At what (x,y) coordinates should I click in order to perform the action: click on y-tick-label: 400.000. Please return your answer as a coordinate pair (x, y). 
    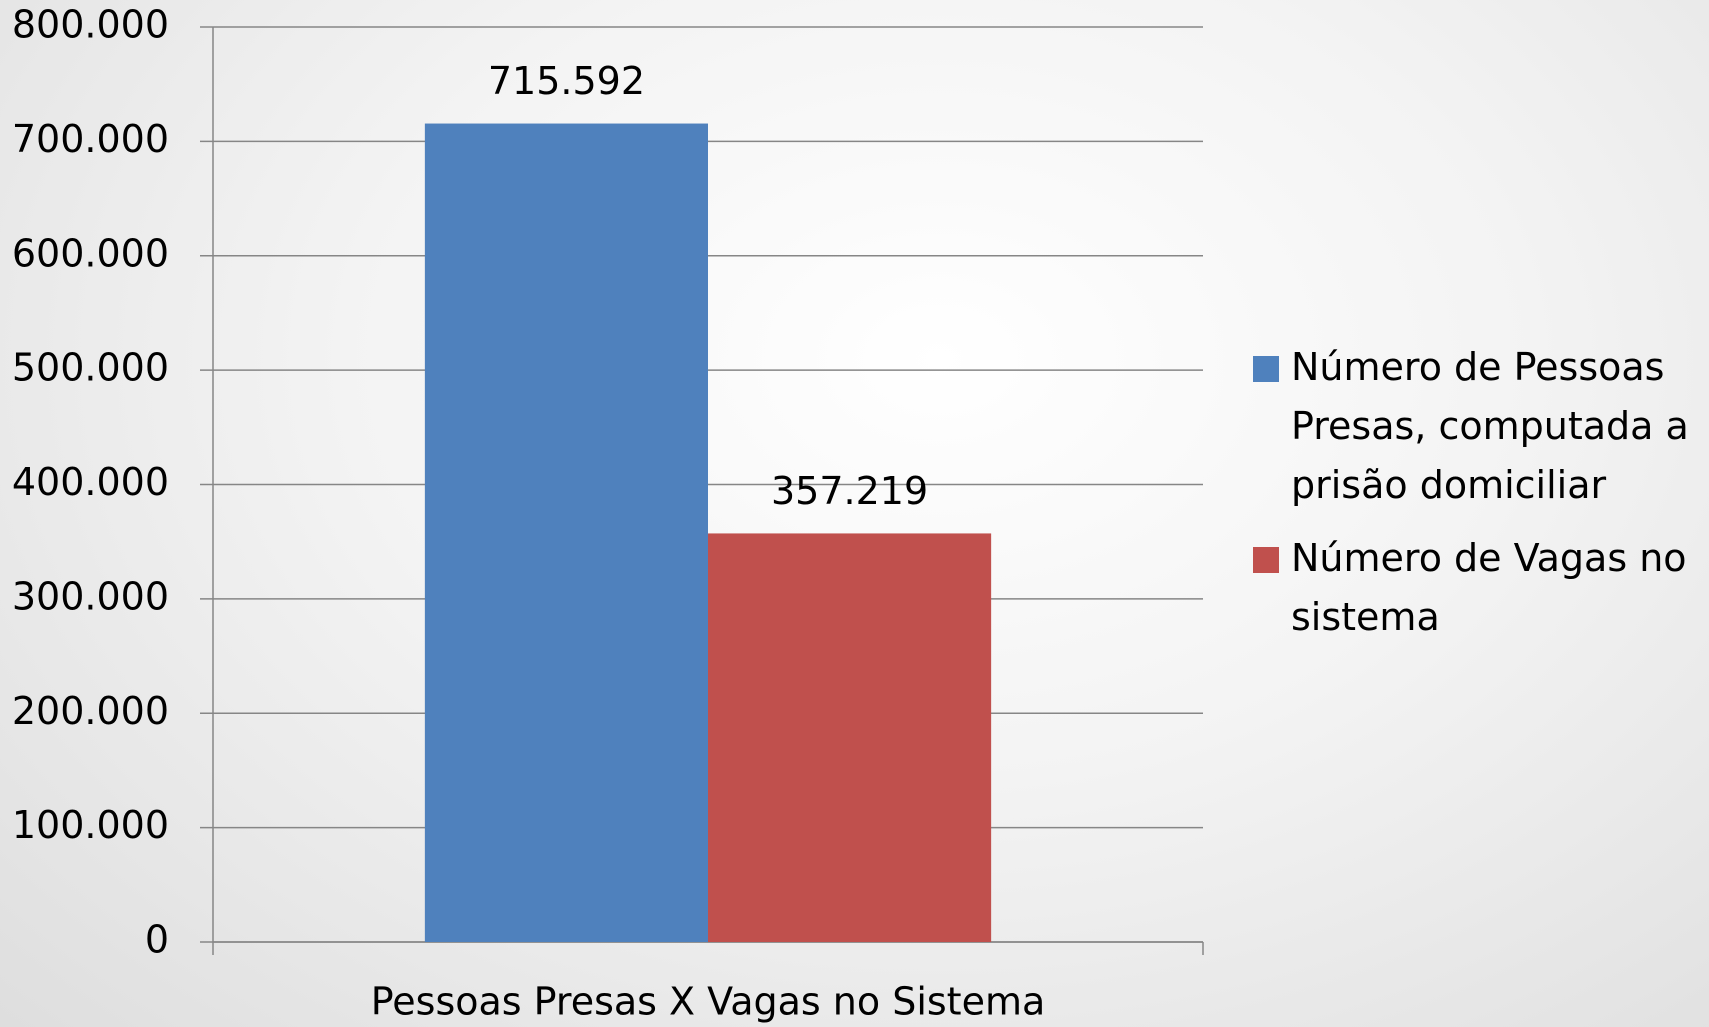
    Looking at the image, I should click on (90, 482).